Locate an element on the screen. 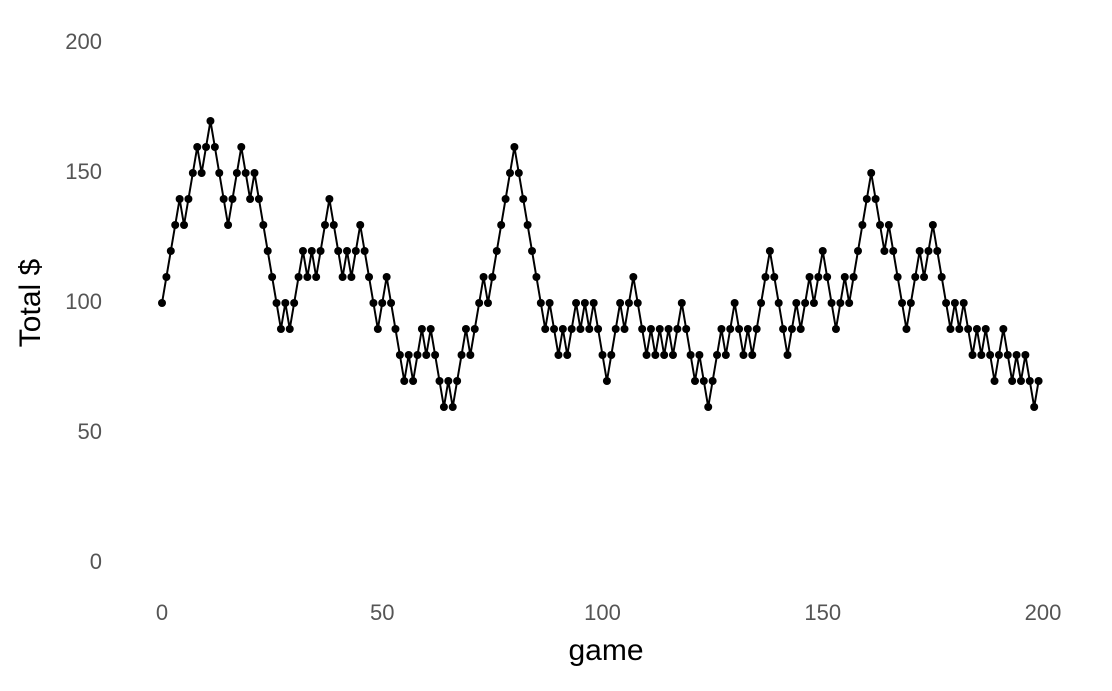 The height and width of the screenshot is (691, 1112). y-tick-label: 0 is located at coordinates (96, 561).